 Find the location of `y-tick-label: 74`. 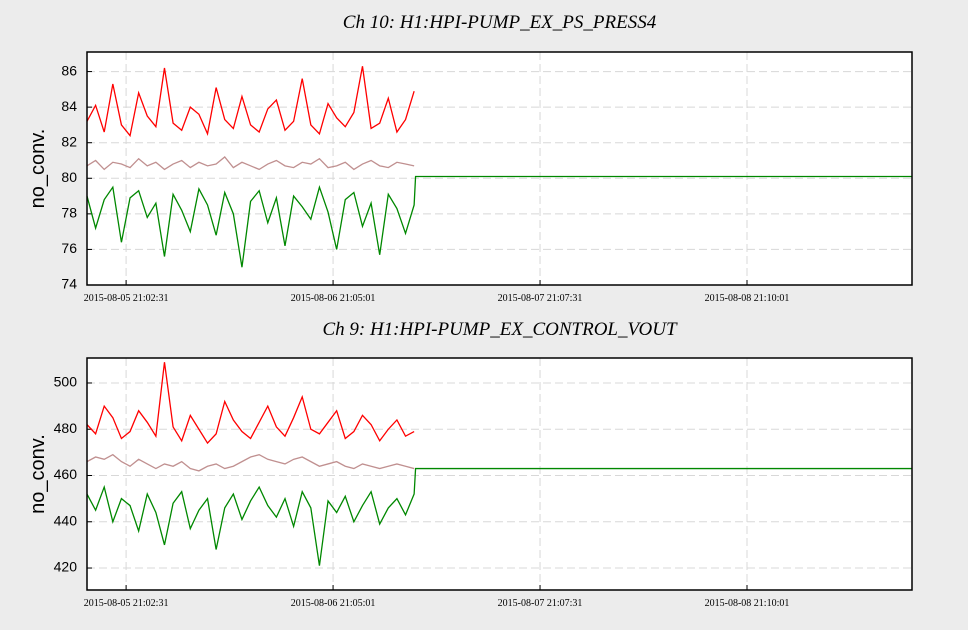

y-tick-label: 74 is located at coordinates (69, 284).